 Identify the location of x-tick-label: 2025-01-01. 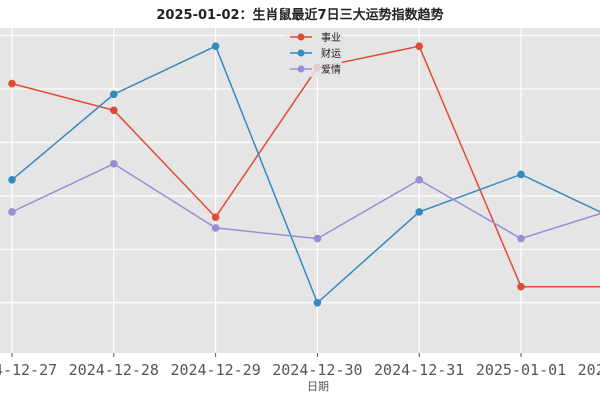
(521, 370).